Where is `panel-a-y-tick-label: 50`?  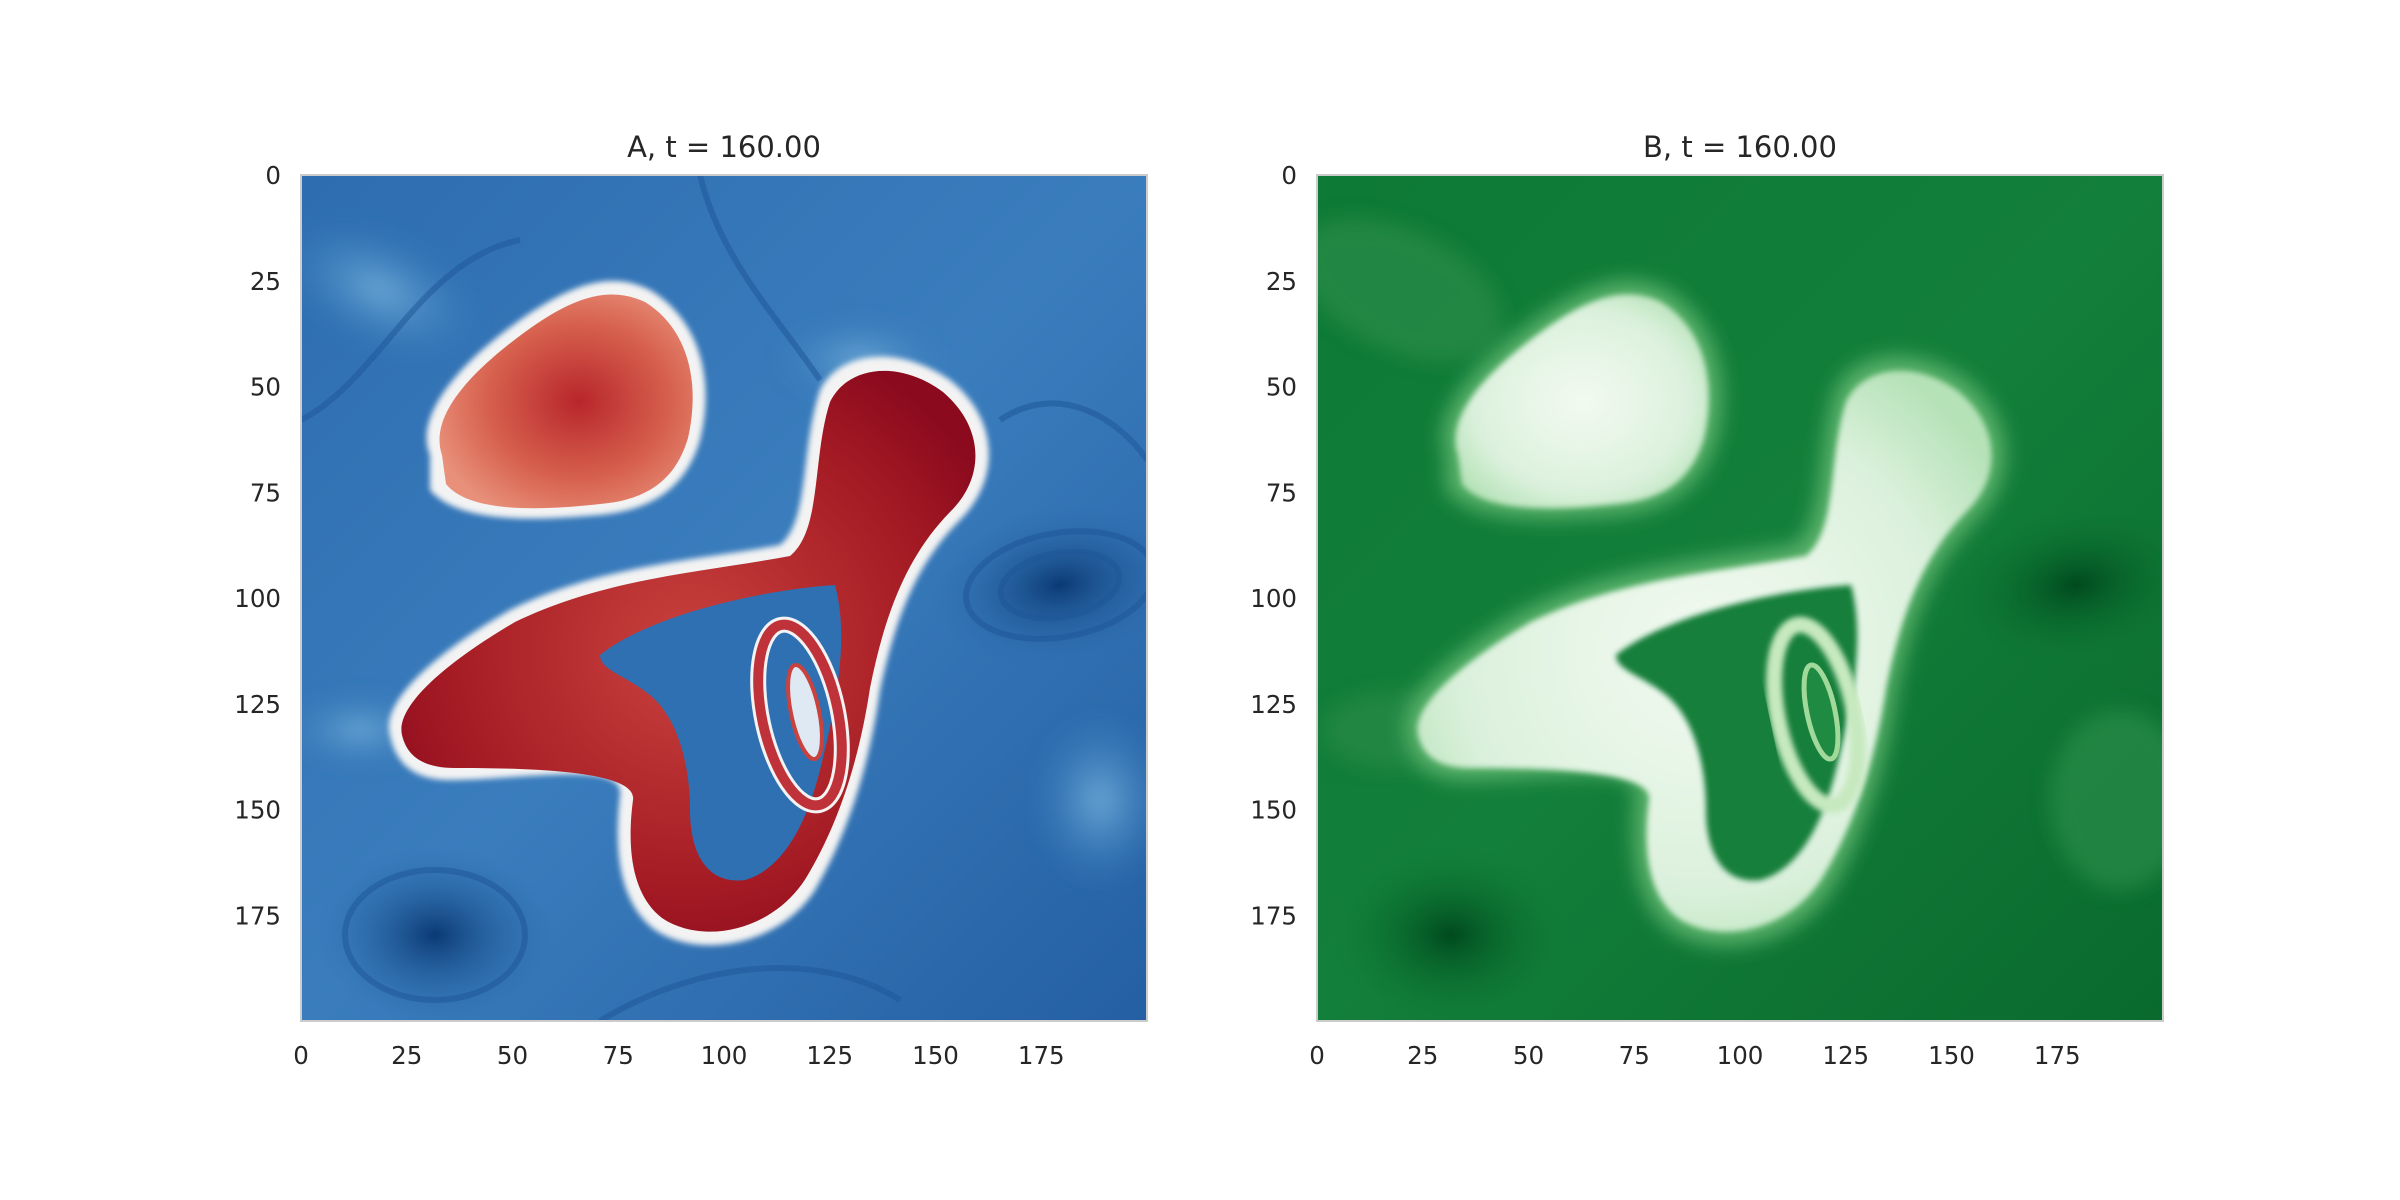 panel-a-y-tick-label: 50 is located at coordinates (265, 387).